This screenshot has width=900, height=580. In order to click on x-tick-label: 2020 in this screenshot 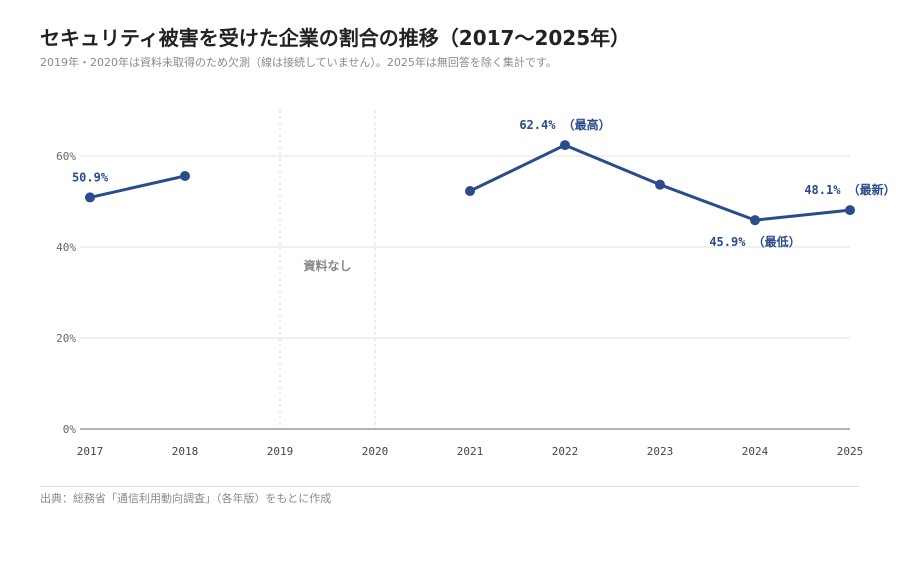, I will do `click(375, 451)`.